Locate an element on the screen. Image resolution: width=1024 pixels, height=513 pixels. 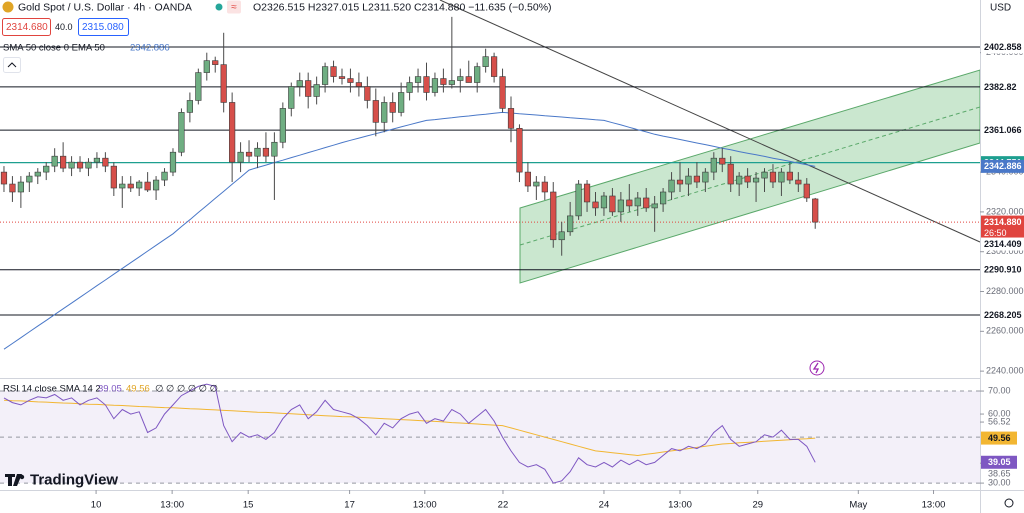
sell-button is located at coordinates (26, 27).